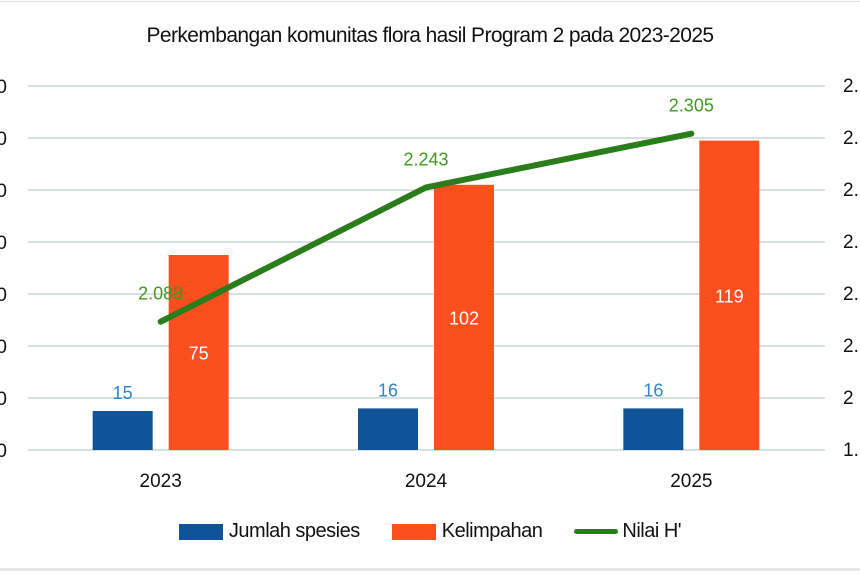 The width and height of the screenshot is (860, 575). Describe the element at coordinates (492, 531) in the screenshot. I see `legend-label-kelimpahan: Kelimpahan` at that location.